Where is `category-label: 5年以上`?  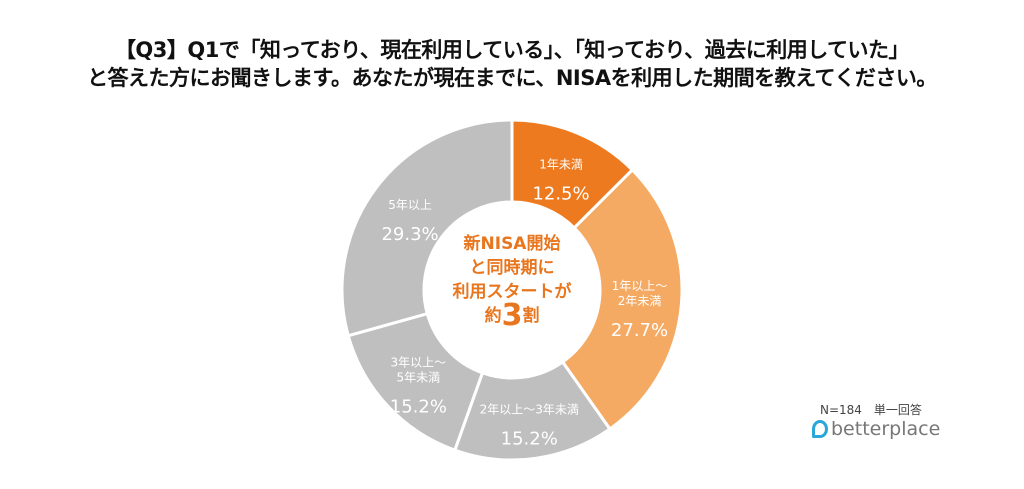
category-label: 5年以上 is located at coordinates (410, 205).